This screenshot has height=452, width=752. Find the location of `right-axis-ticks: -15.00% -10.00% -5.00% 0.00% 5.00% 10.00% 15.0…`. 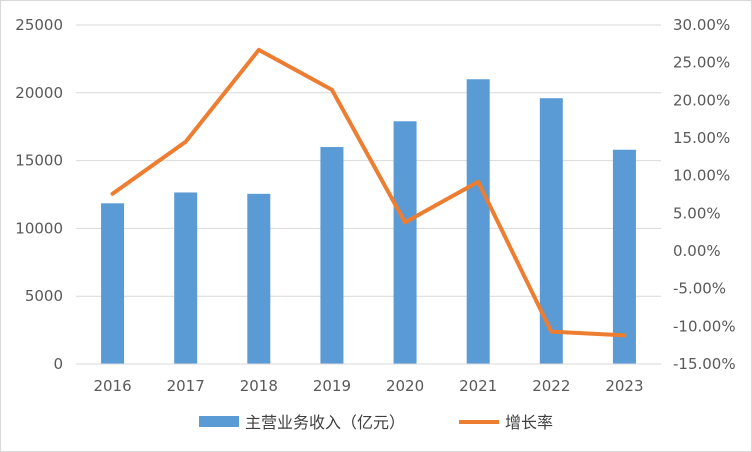

right-axis-ticks: -15.00% -10.00% -5.00% 0.00% 5.00% 10.00% 15.0… is located at coordinates (704, 194).